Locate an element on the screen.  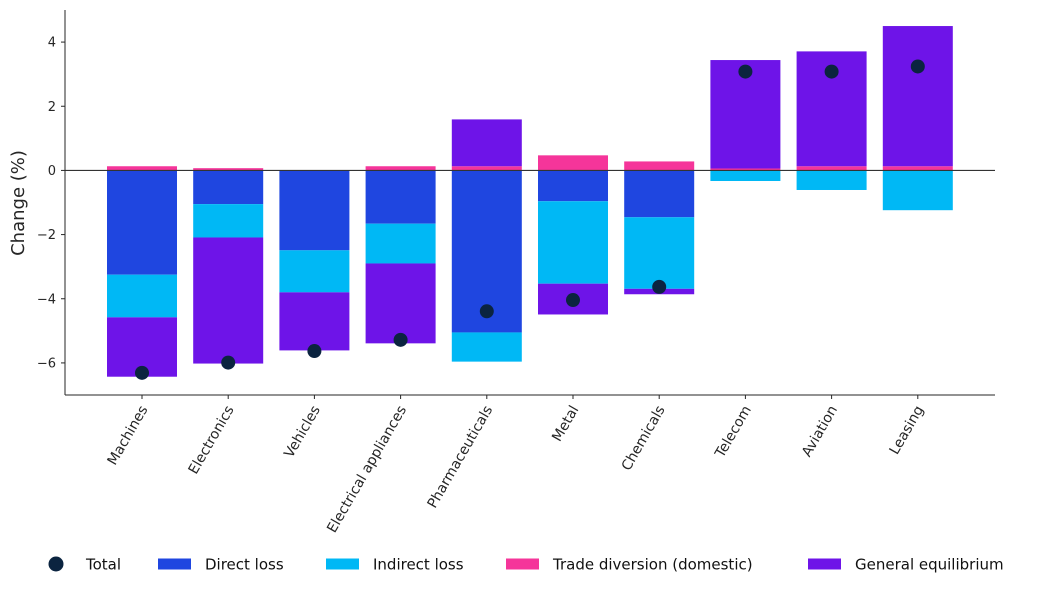
bar-chemicals-trade-diversion-domestic is located at coordinates (659, 166).